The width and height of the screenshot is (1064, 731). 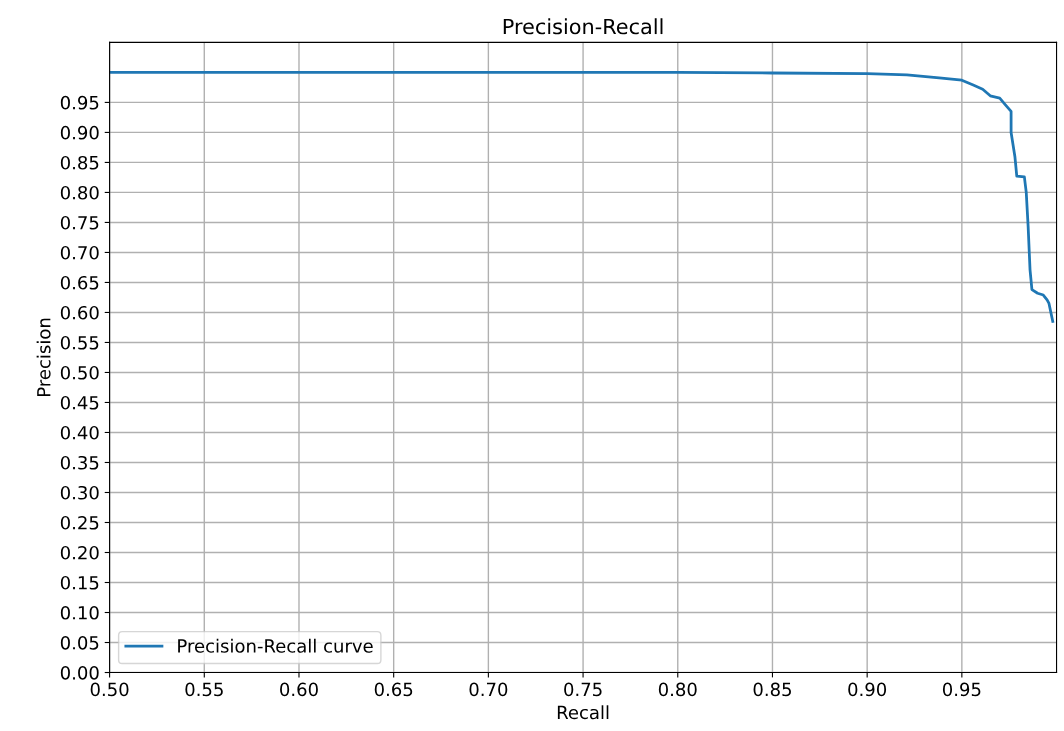 I want to click on y-tick-label: 0.90, so click(x=79, y=132).